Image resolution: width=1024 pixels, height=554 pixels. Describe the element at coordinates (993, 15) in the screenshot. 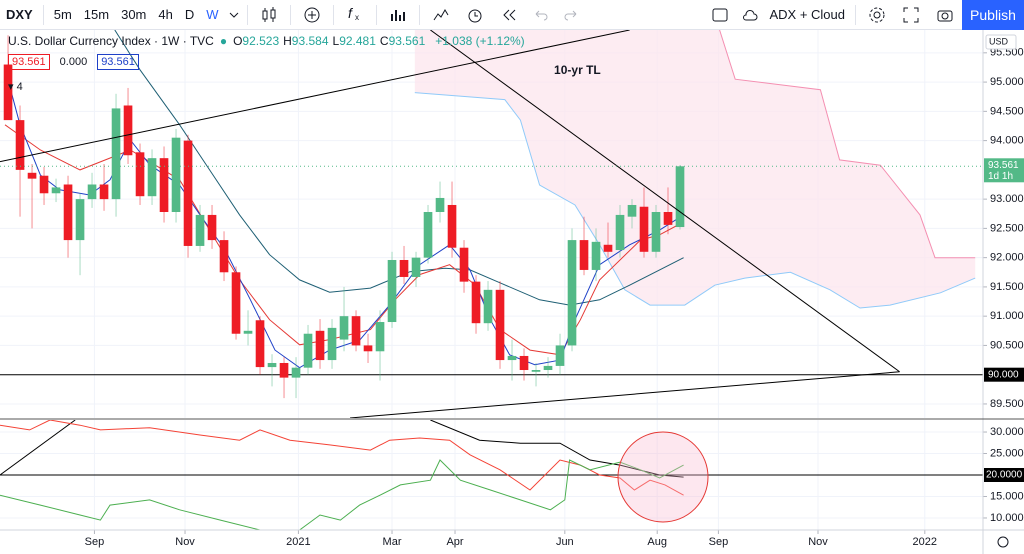

I see `publish-button: Publish` at that location.